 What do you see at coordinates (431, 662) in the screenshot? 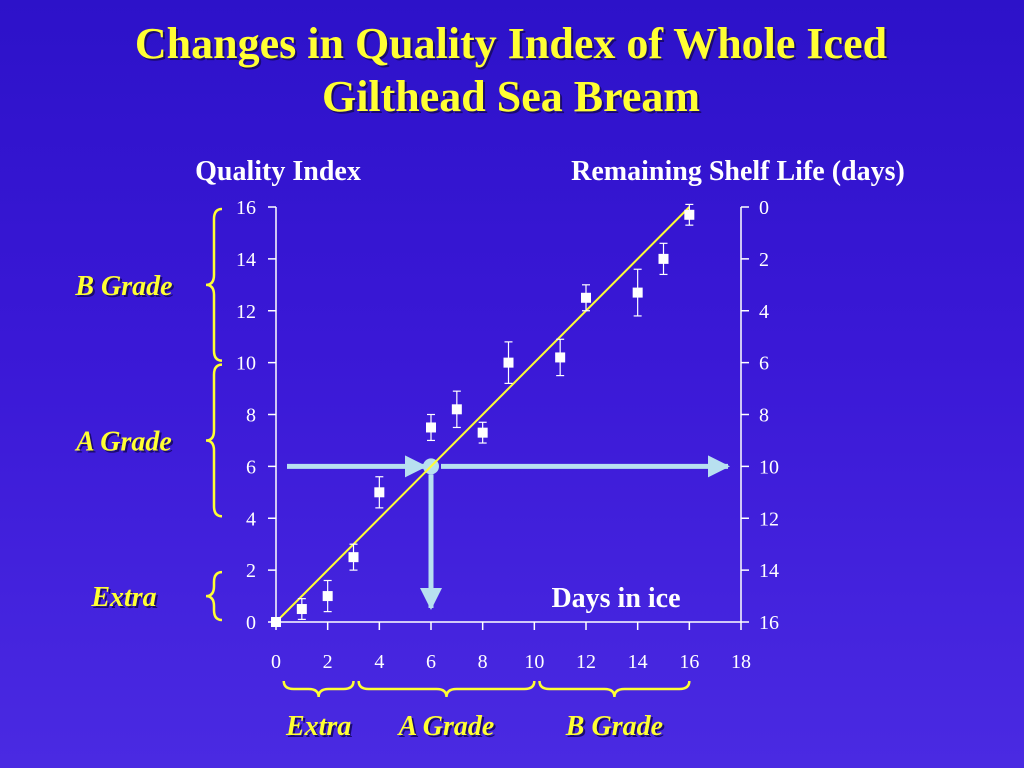
I see `x-tick-label: 6` at bounding box center [431, 662].